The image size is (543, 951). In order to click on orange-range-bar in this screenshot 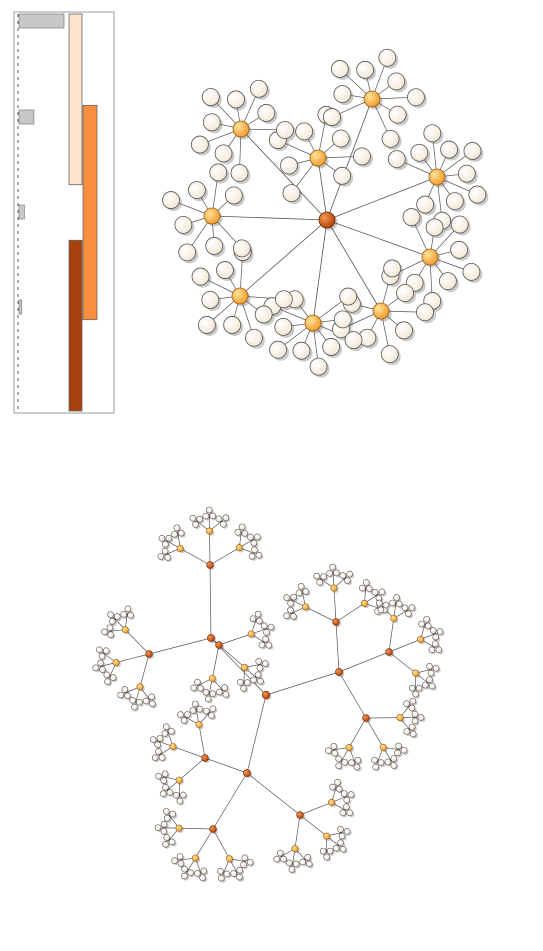, I will do `click(90, 212)`.